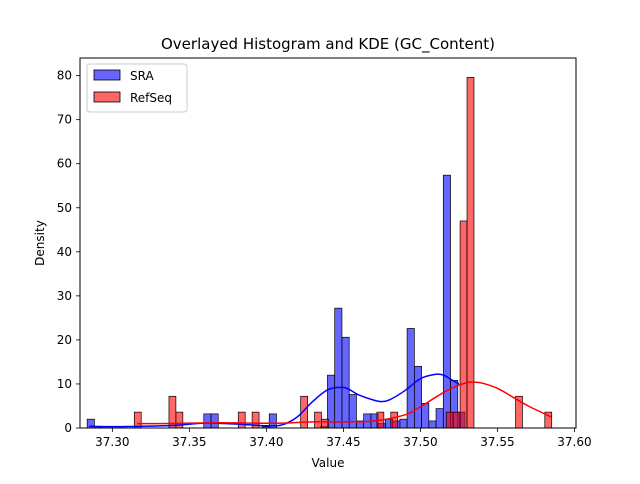 The image size is (640, 484). Describe the element at coordinates (64, 340) in the screenshot. I see `y-tick-label: 20` at that location.